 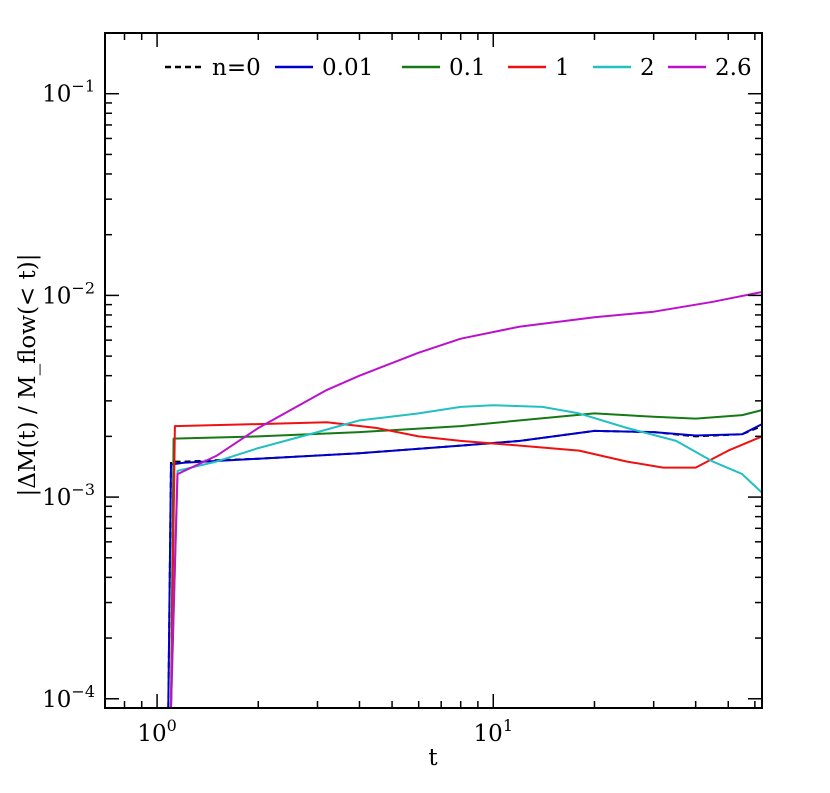 I want to click on x-tick-label: 10¹, so click(x=493, y=731).